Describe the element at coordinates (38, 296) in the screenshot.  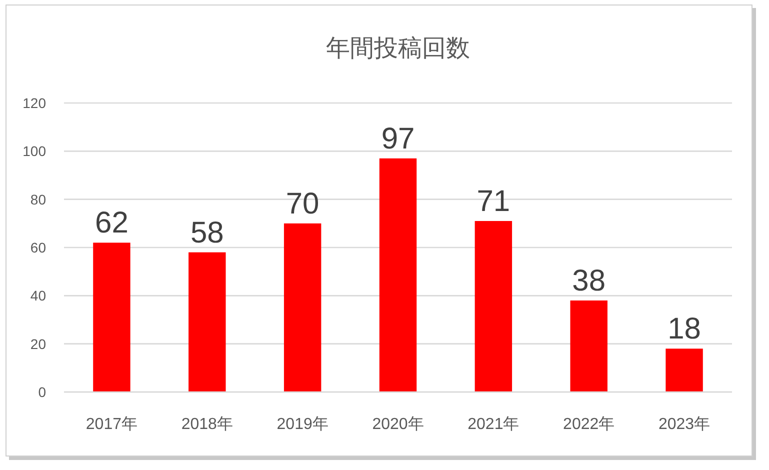
I see `y-tick-label: 40` at that location.